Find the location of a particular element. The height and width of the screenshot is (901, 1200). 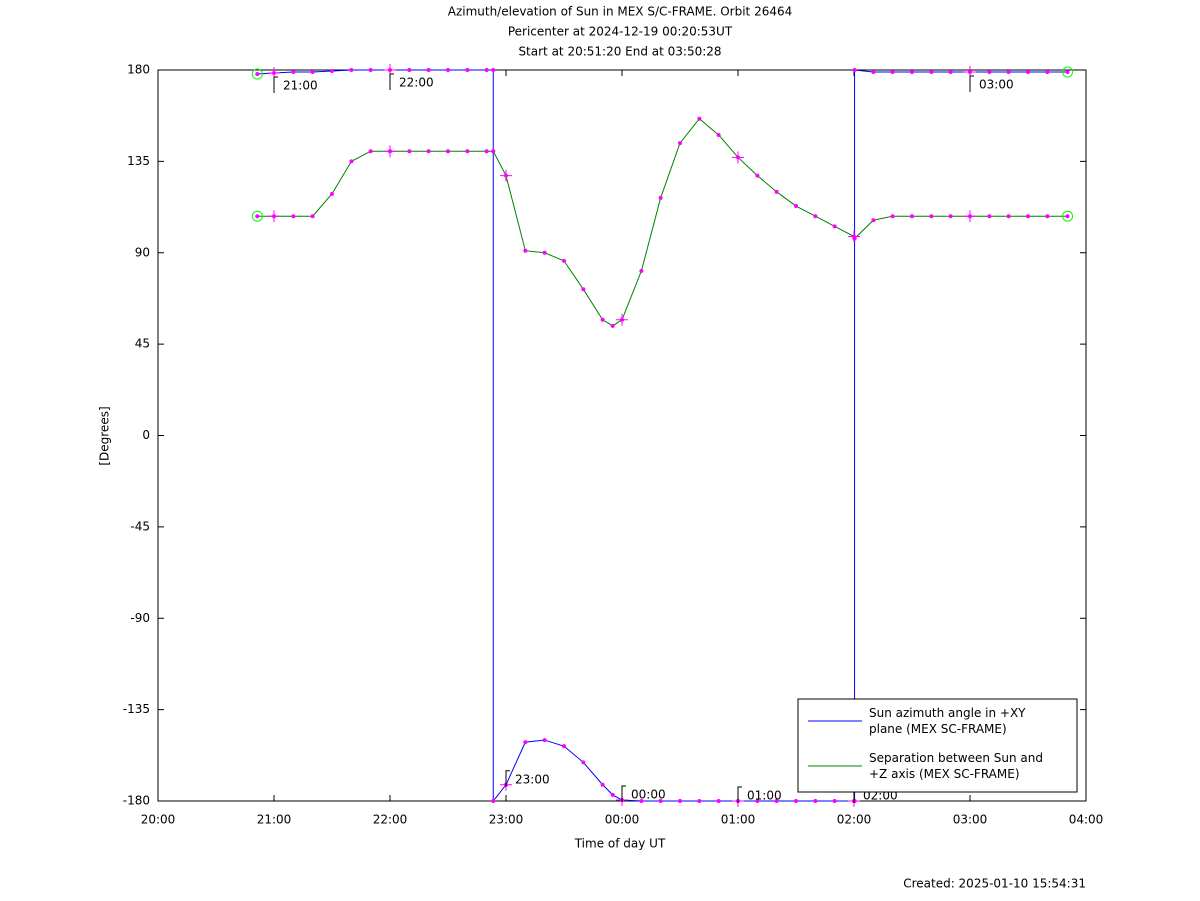

annotation: 21:00 is located at coordinates (300, 86).